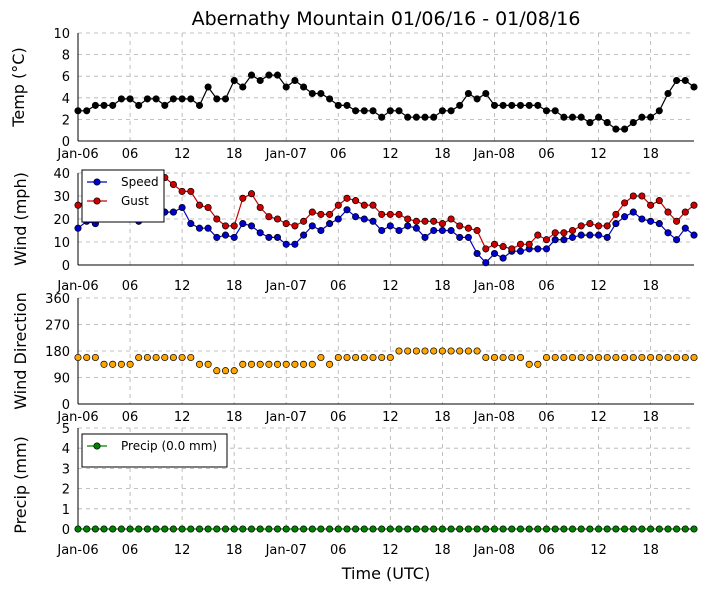 This screenshot has height=593, width=705. What do you see at coordinates (386, 102) in the screenshot?
I see `series-line-temperature` at bounding box center [386, 102].